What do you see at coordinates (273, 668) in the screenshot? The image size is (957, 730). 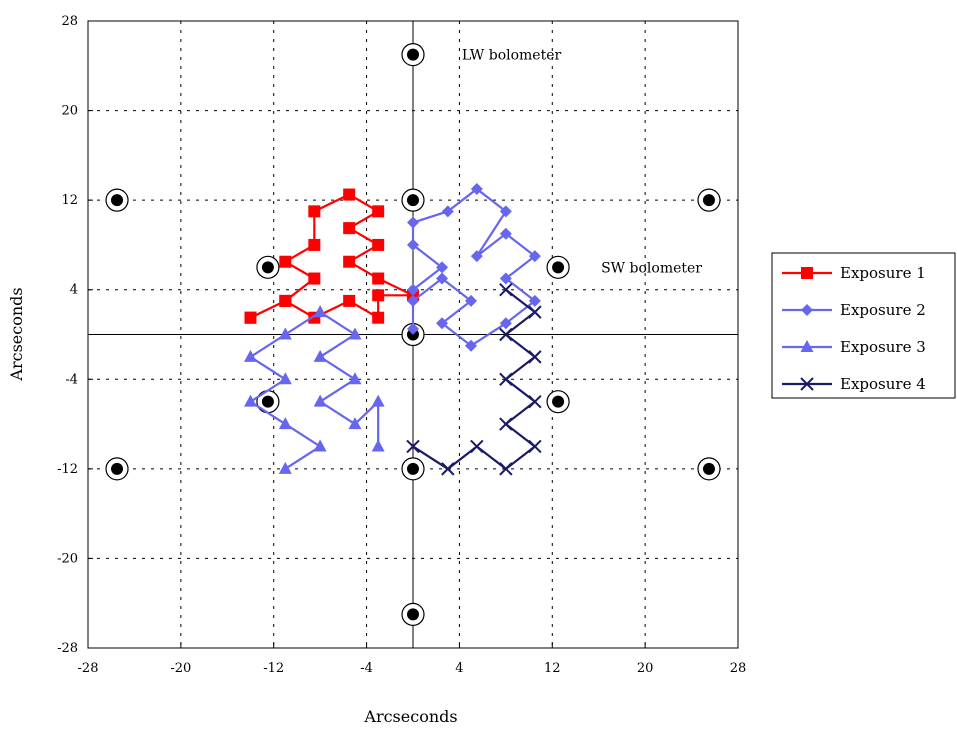 I see `x-tick-label: -12` at bounding box center [273, 668].